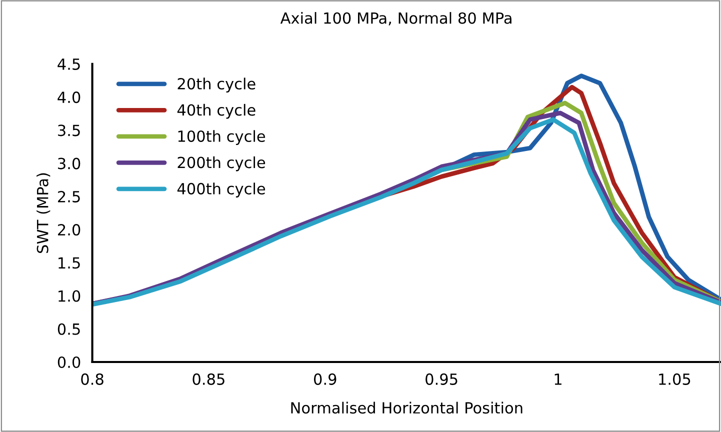 The image size is (721, 432). Describe the element at coordinates (217, 85) in the screenshot. I see `legend-label: 20th cycle` at that location.